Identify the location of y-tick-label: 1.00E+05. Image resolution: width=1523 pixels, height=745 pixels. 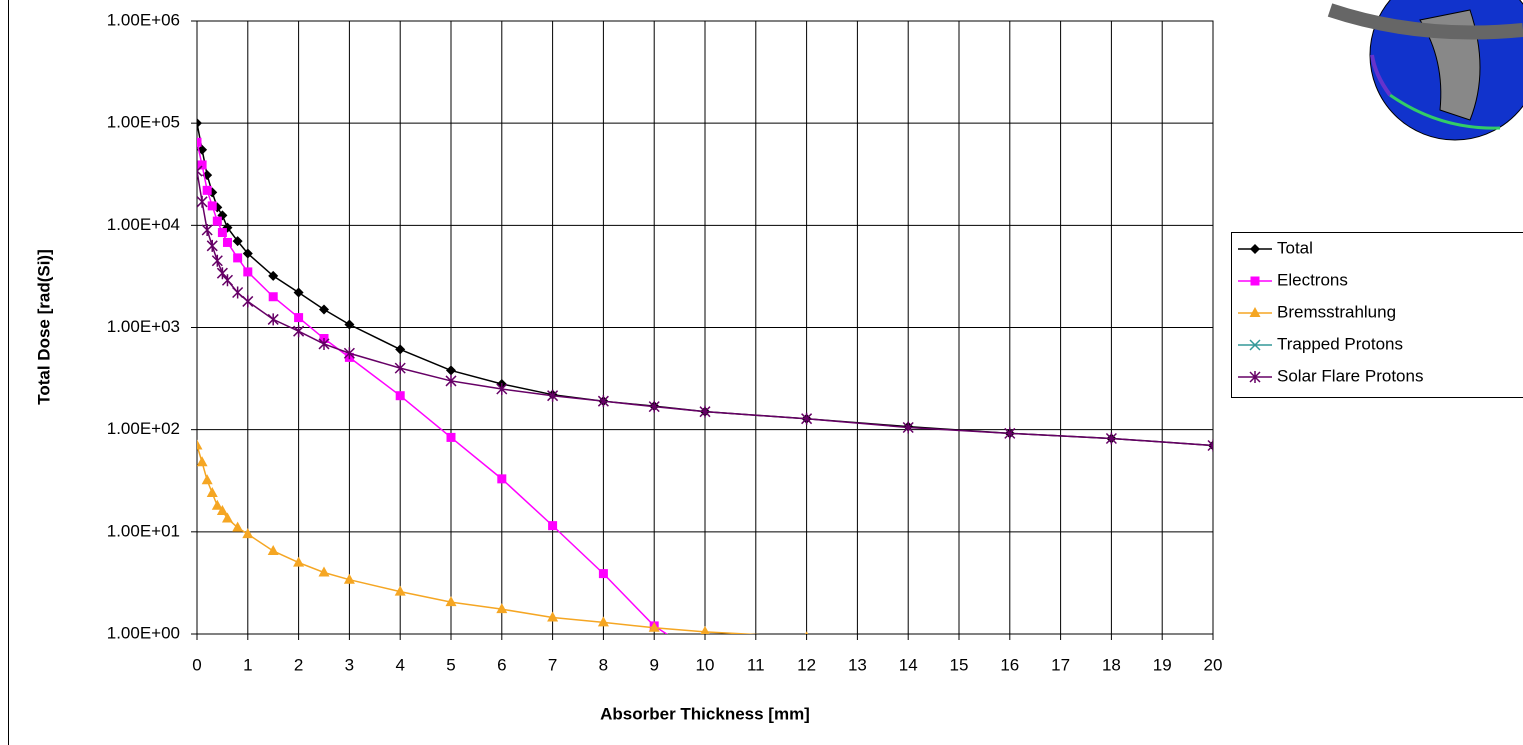
(143, 122).